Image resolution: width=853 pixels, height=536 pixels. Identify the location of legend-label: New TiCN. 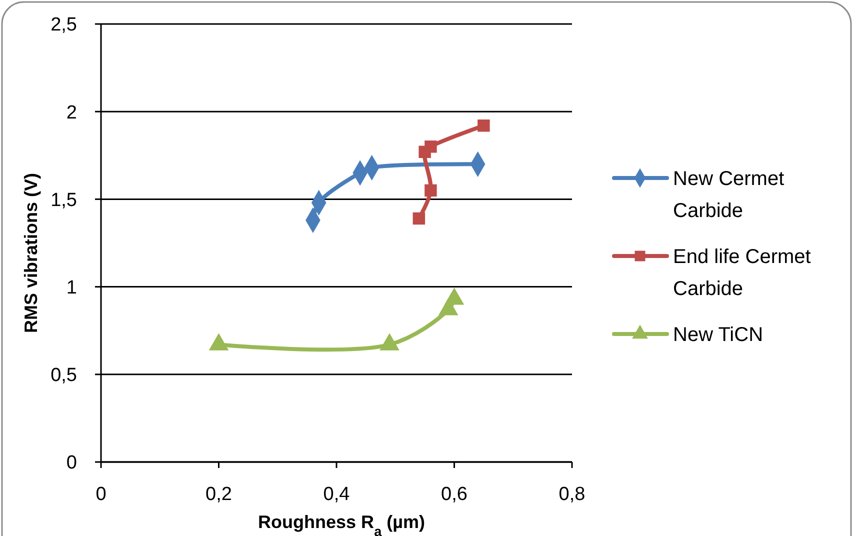
(718, 335).